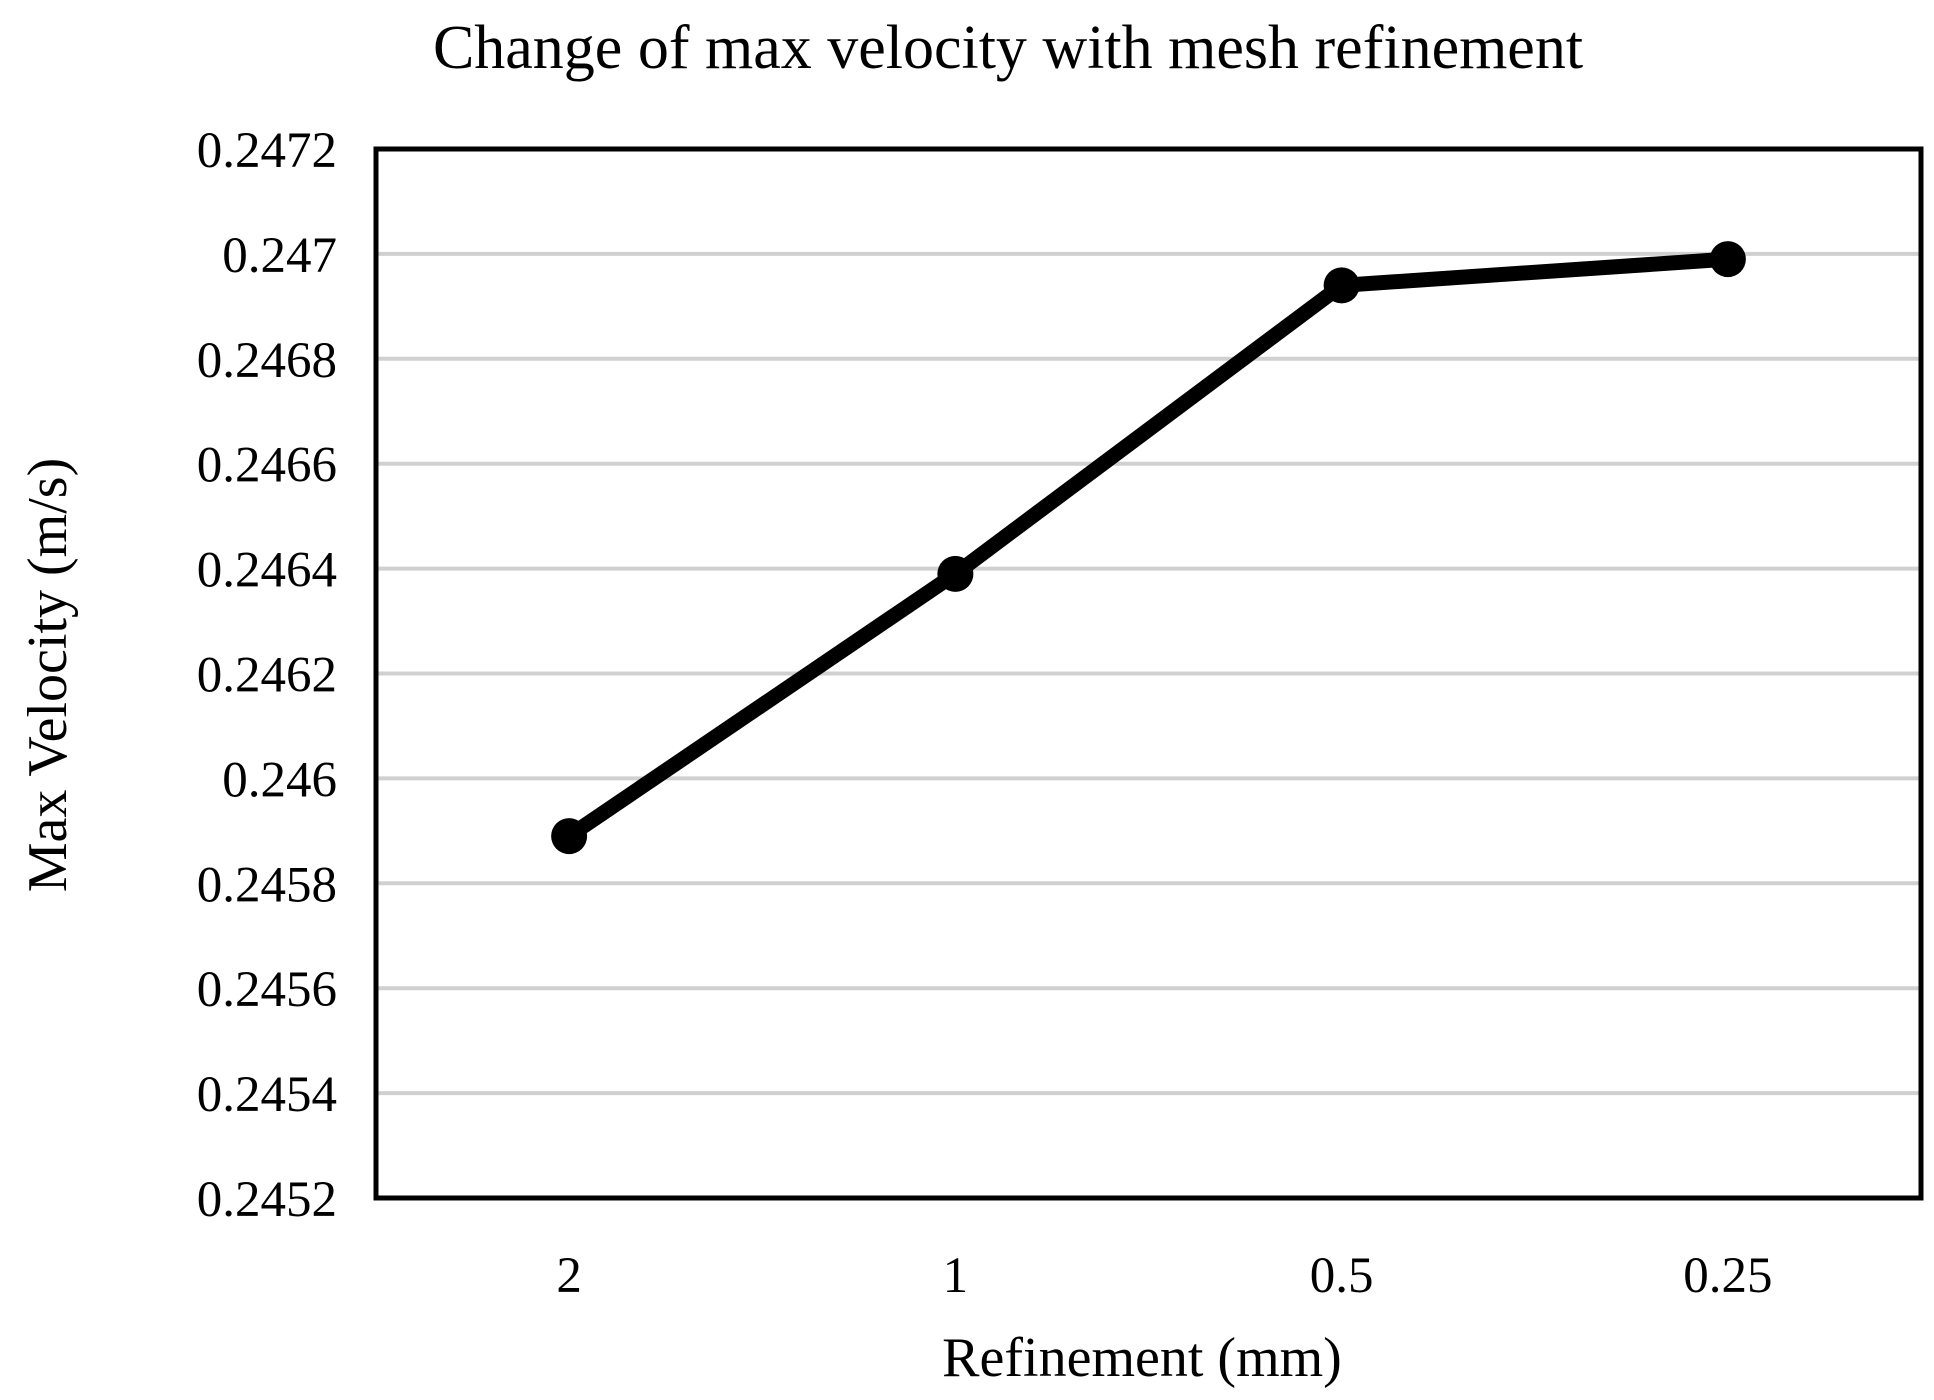  What do you see at coordinates (267, 885) in the screenshot?
I see `y-tick-label: 0.2458` at bounding box center [267, 885].